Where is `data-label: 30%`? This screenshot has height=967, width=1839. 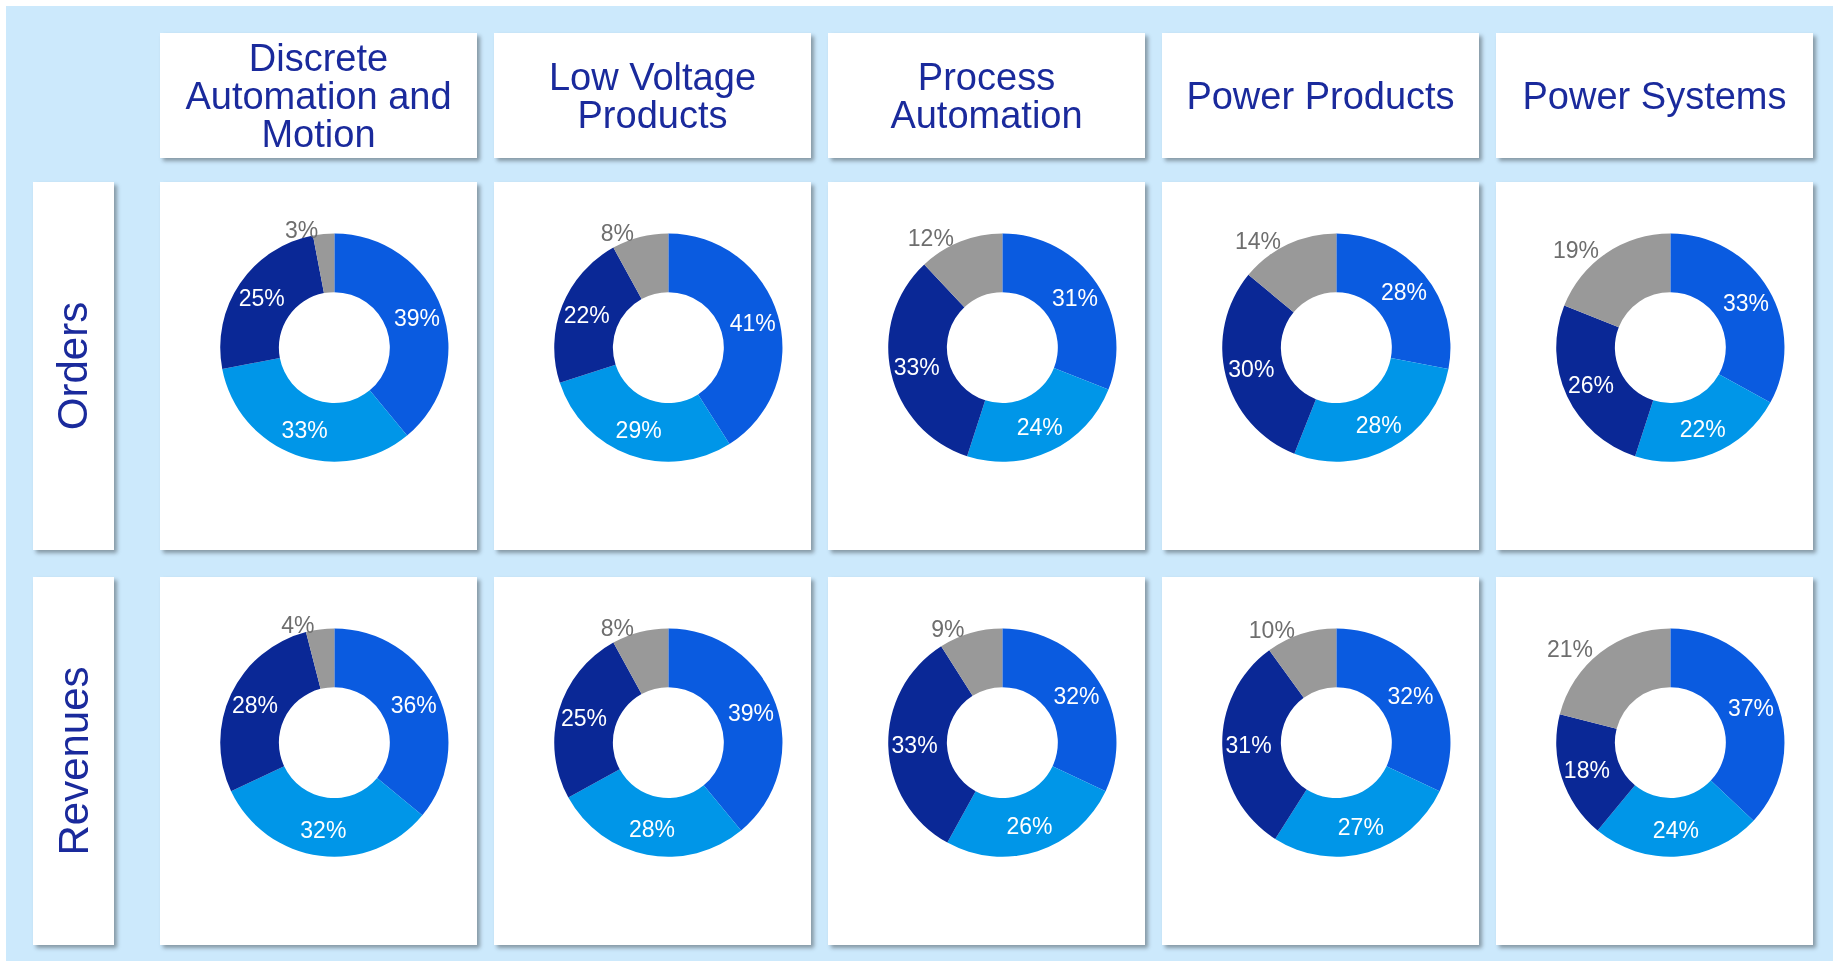 data-label: 30% is located at coordinates (1251, 369).